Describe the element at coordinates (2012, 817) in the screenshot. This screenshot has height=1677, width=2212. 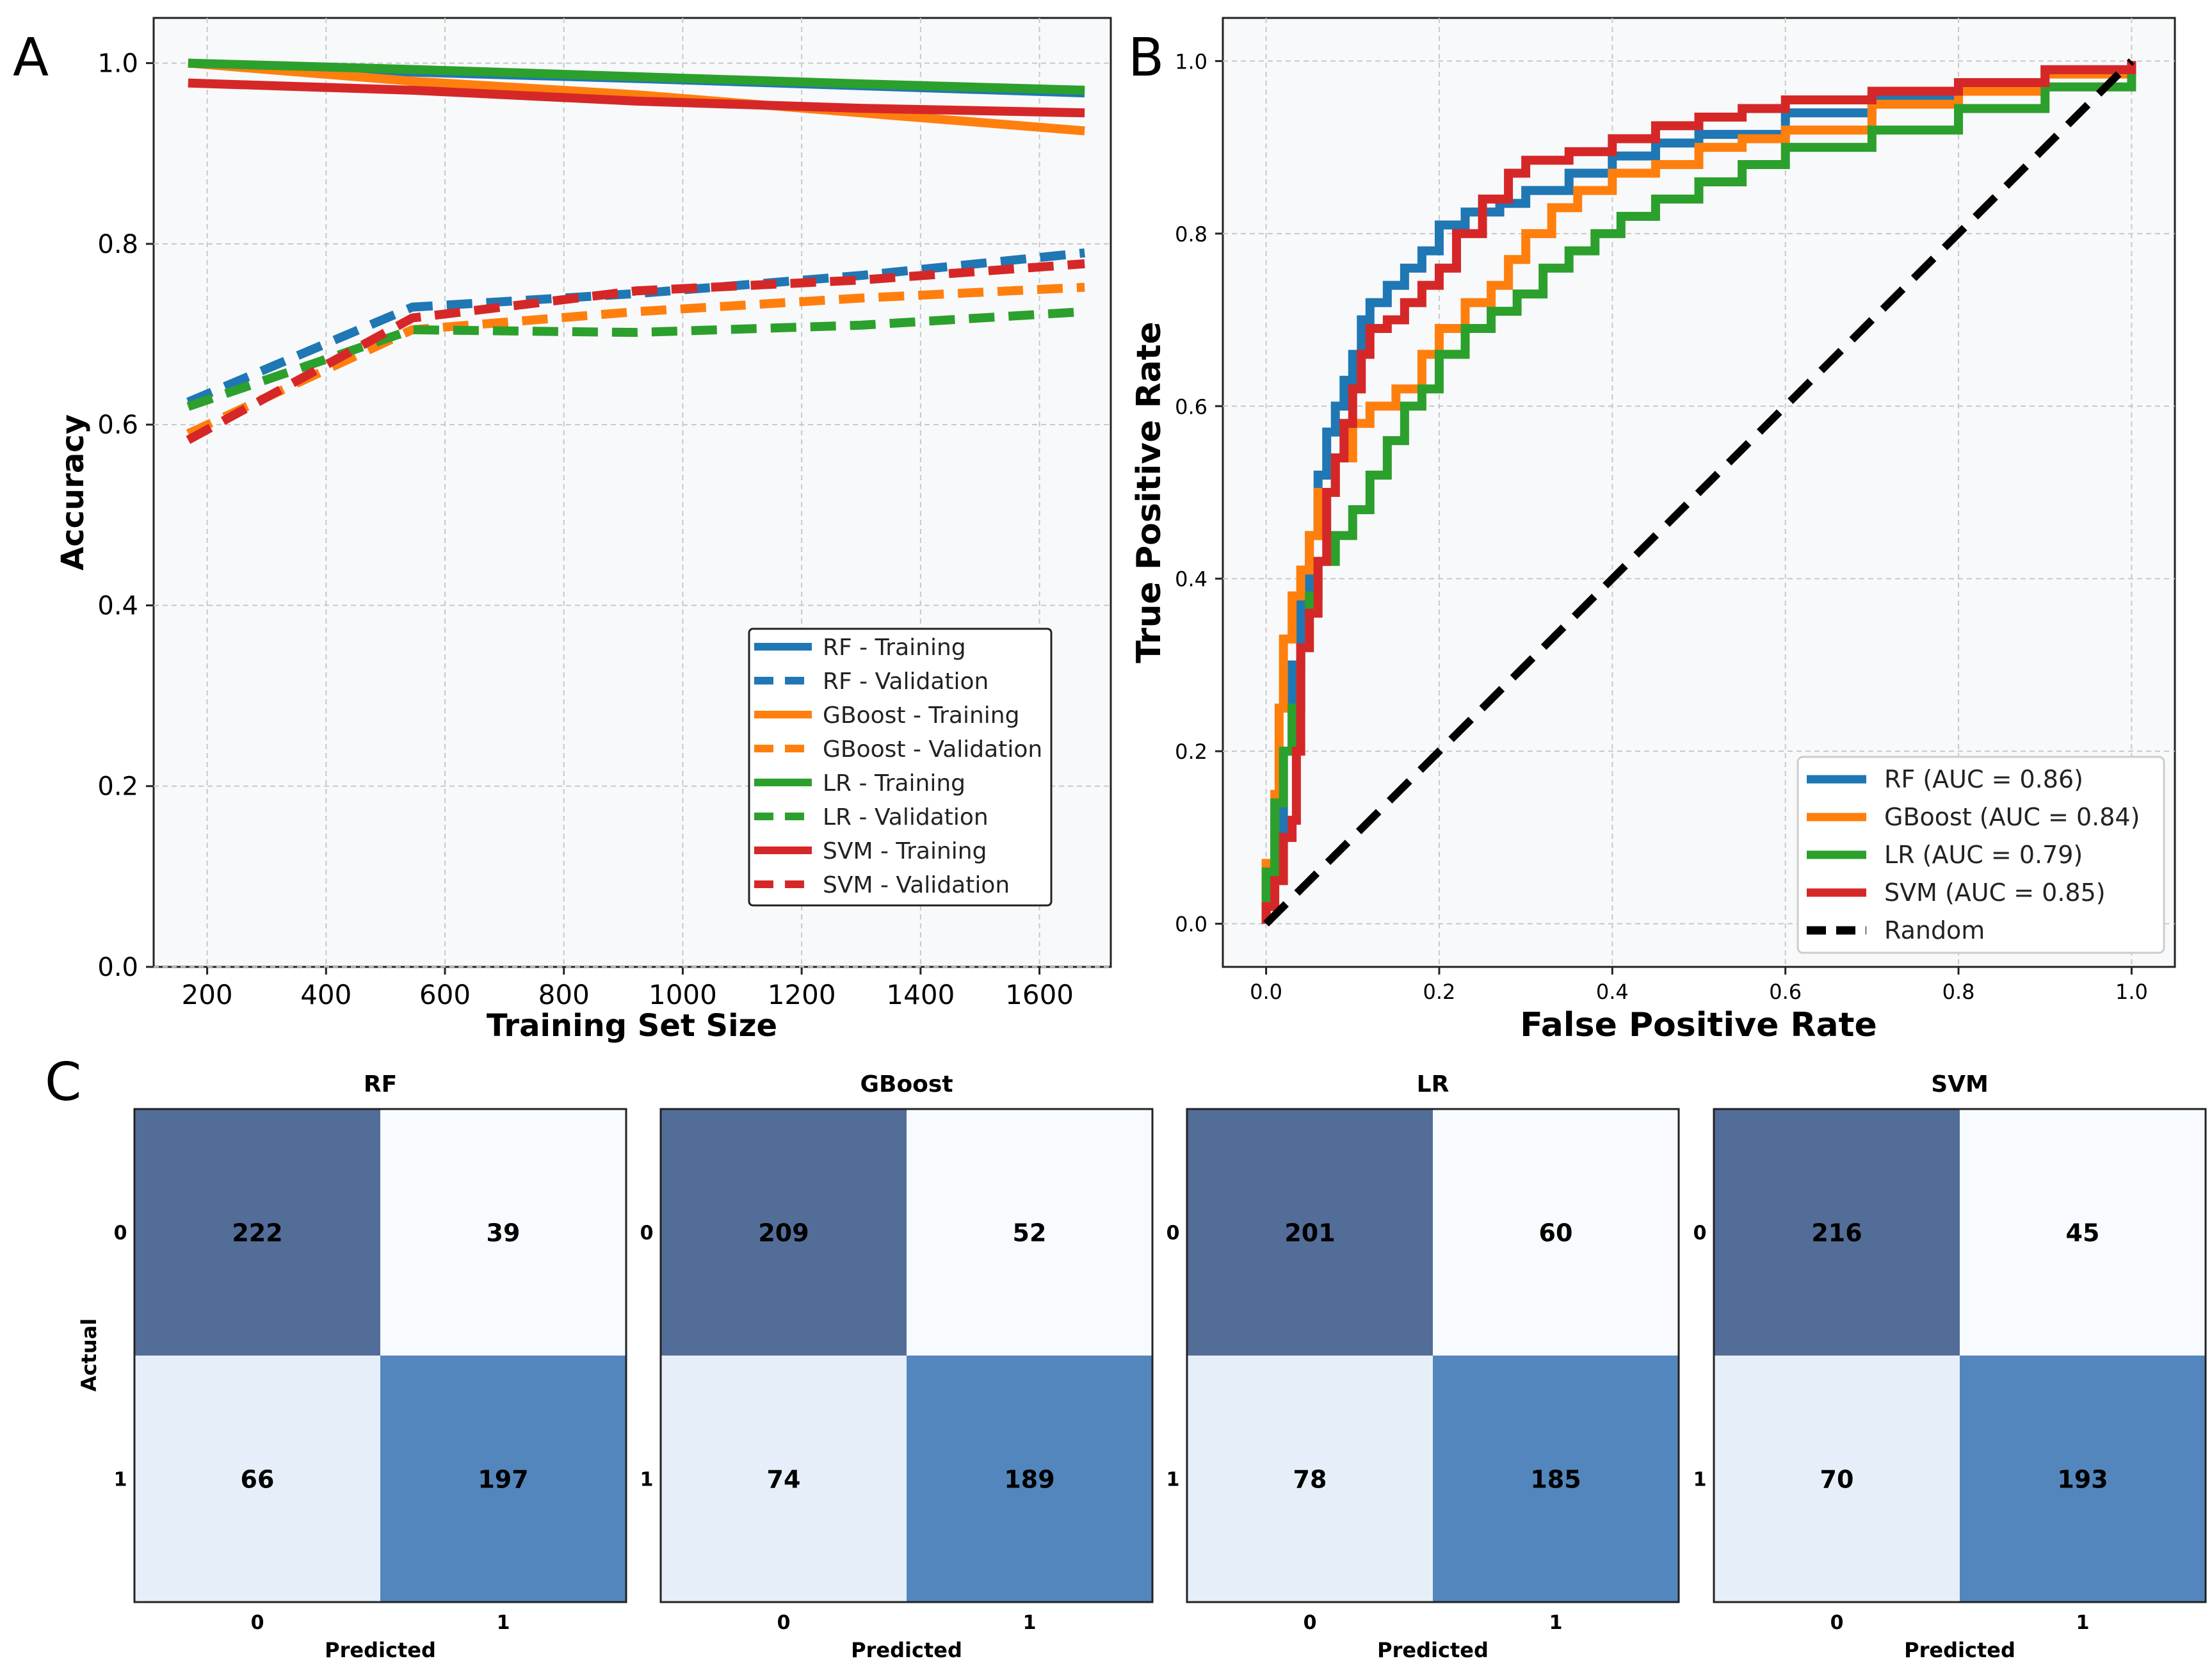
I see `legend-label-gboost-auc-0-84: GBoost (AUC = 0.84)` at that location.